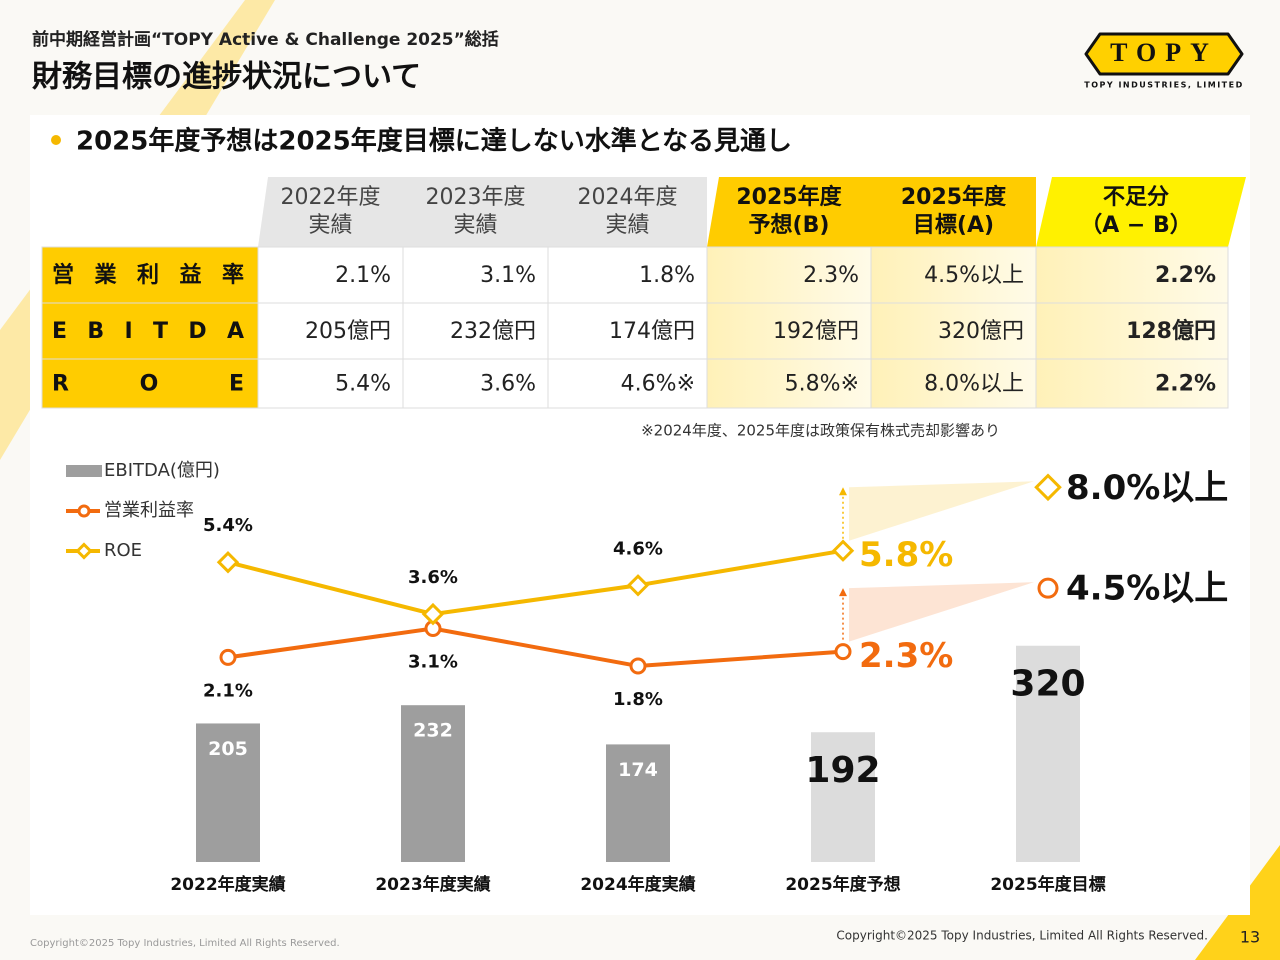 Image resolution: width=1280 pixels, height=960 pixels. I want to click on column-header: 2023年度, so click(476, 197).